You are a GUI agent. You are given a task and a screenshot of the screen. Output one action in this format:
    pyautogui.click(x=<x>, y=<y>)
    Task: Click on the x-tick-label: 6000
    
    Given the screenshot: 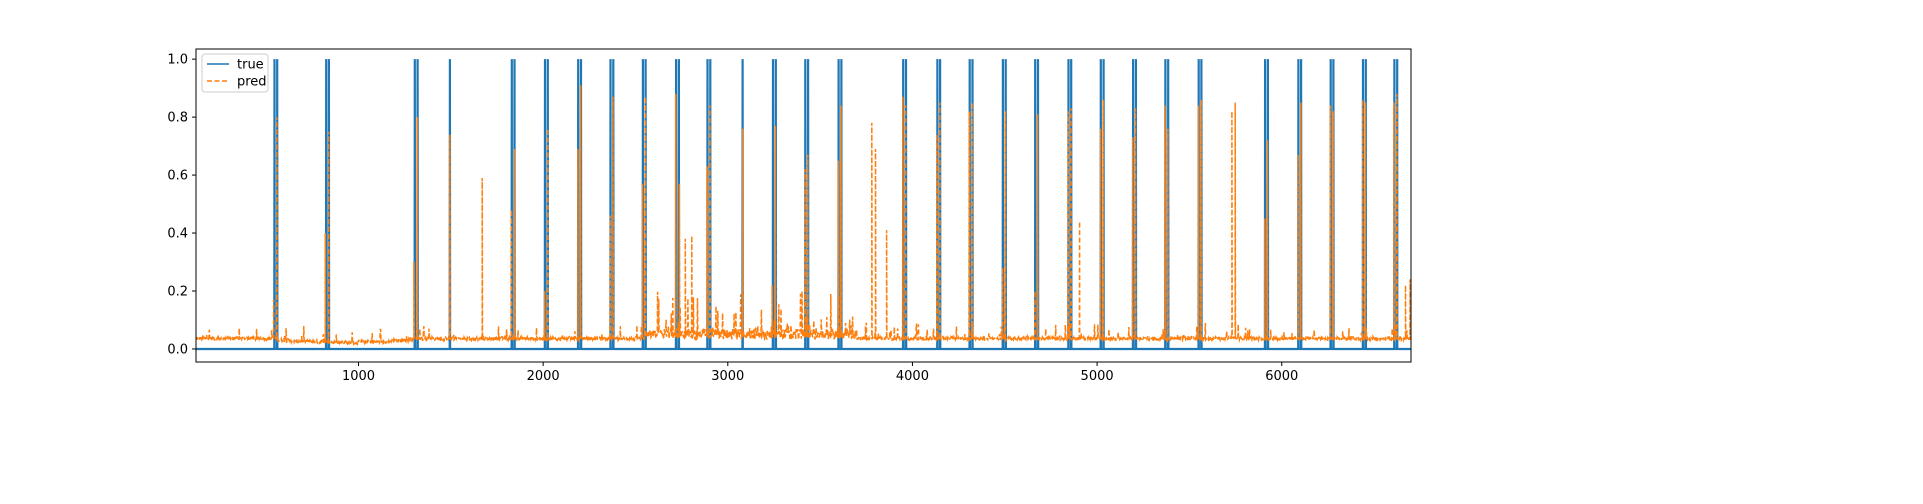 What is the action you would take?
    pyautogui.click(x=1281, y=376)
    